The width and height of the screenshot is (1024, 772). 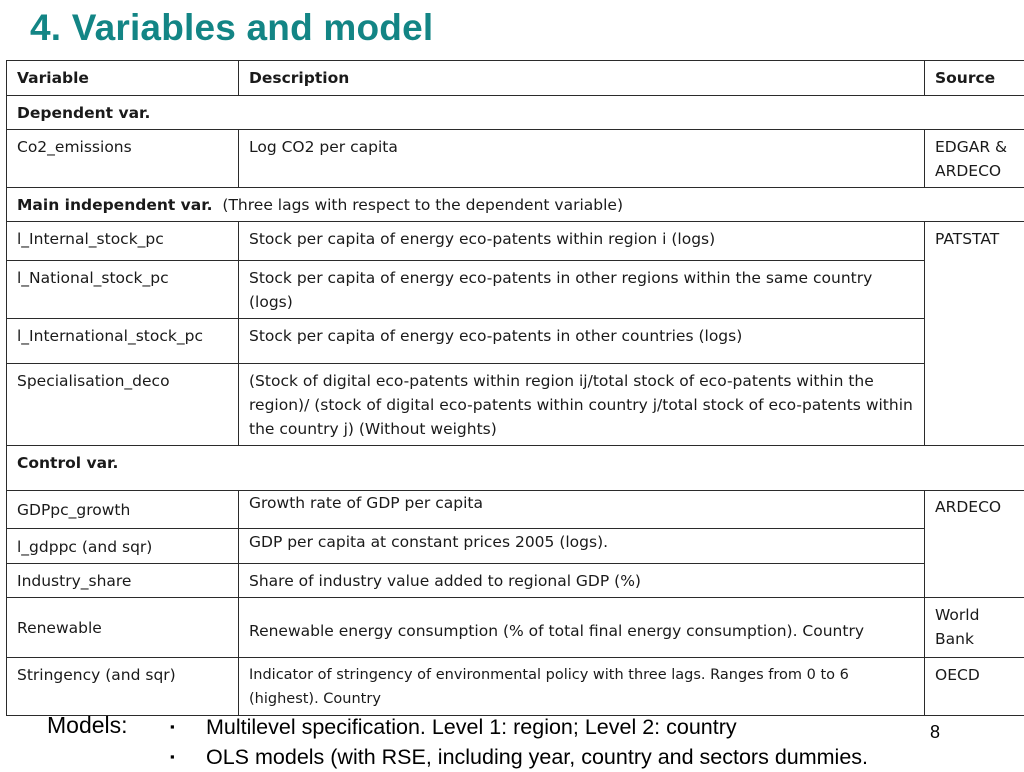 What do you see at coordinates (123, 546) in the screenshot?
I see `cell-variable: l_gdppc (and sqr)` at bounding box center [123, 546].